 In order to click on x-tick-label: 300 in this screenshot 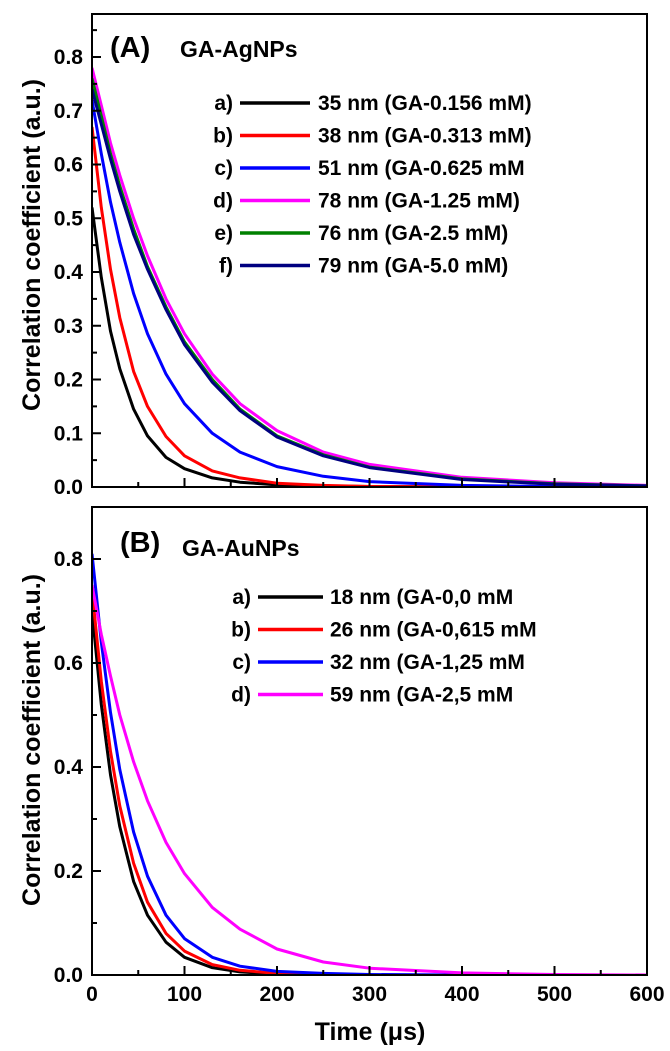, I will do `click(369, 994)`.